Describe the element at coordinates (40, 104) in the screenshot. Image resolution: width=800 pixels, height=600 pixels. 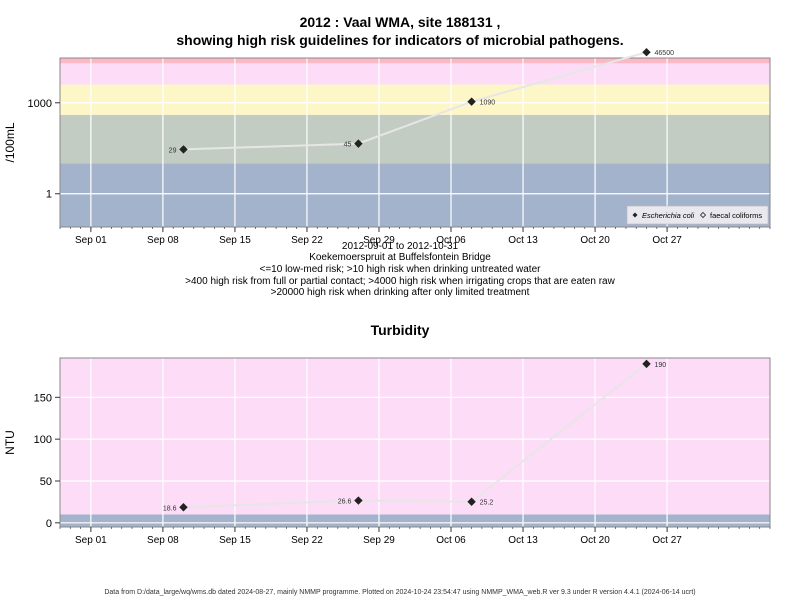
I see `chart1-y-tick-label: 1000` at that location.